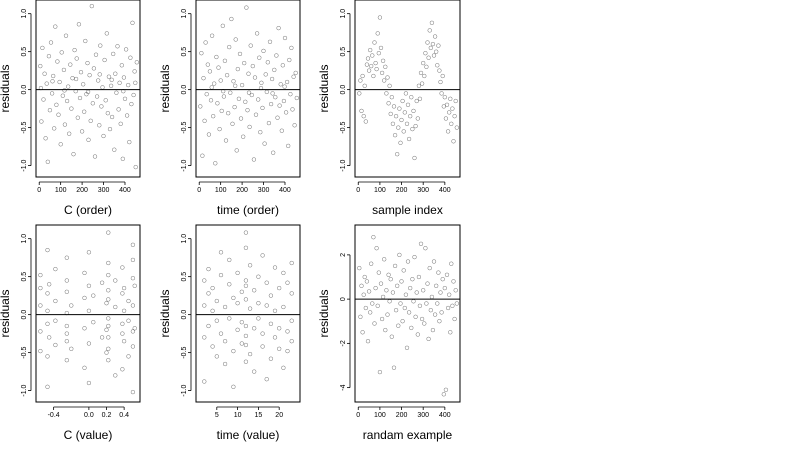  What do you see at coordinates (88, 89) in the screenshot?
I see `plot-frame` at bounding box center [88, 89].